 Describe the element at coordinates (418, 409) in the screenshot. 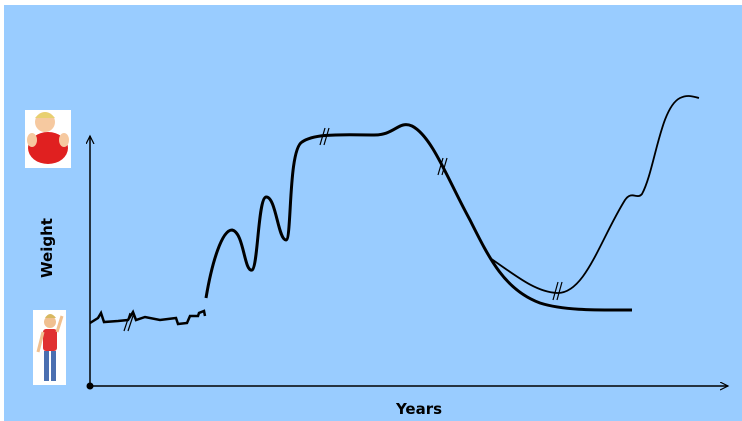

I see `x-axis-label: Years` at that location.